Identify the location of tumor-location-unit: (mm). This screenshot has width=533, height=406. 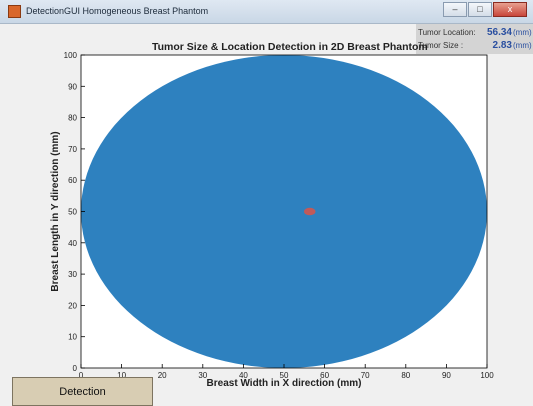
(522, 32).